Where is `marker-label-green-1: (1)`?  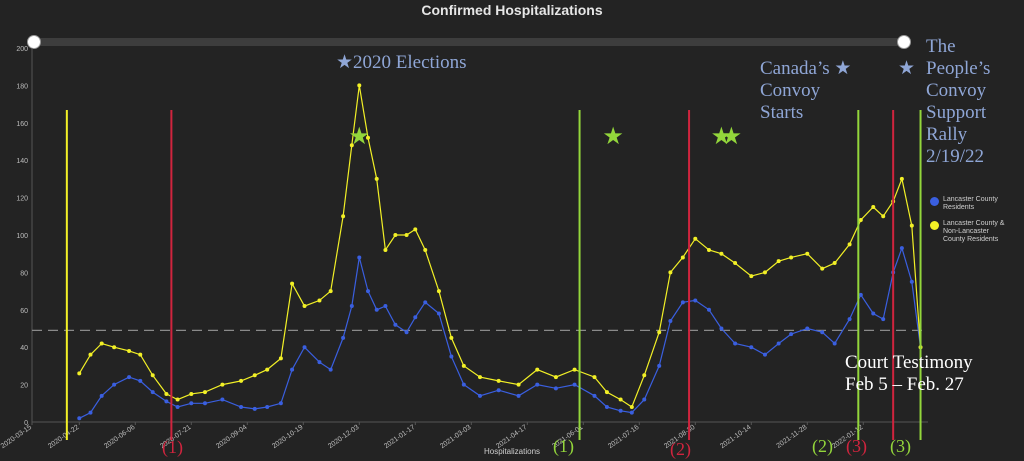 marker-label-green-1: (1) is located at coordinates (563, 446).